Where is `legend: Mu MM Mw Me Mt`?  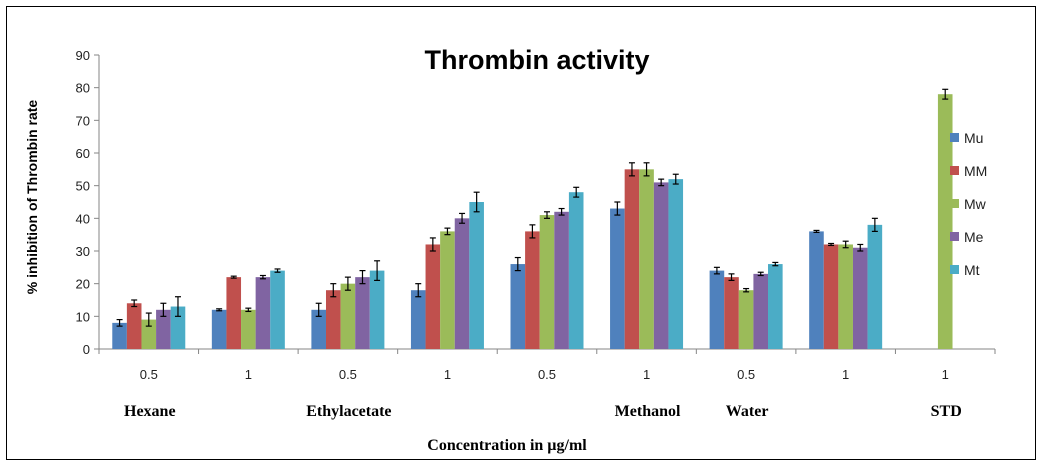
legend: Mu MM Mw Me Mt is located at coordinates (968, 204).